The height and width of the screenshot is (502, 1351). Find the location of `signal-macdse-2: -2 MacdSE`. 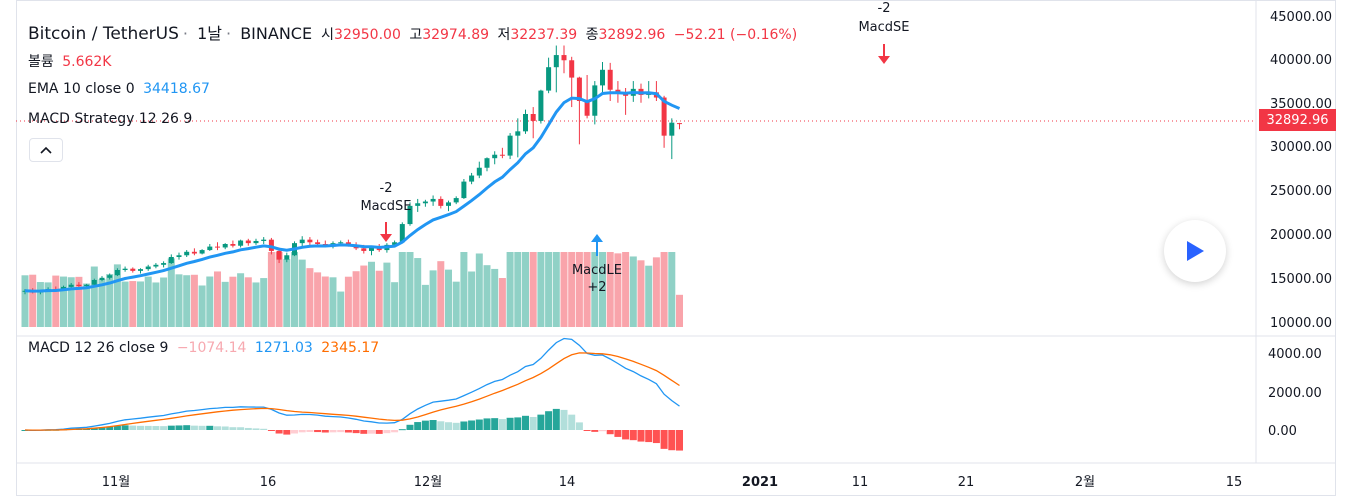

signal-macdse-2: -2 MacdSE is located at coordinates (884, 32).